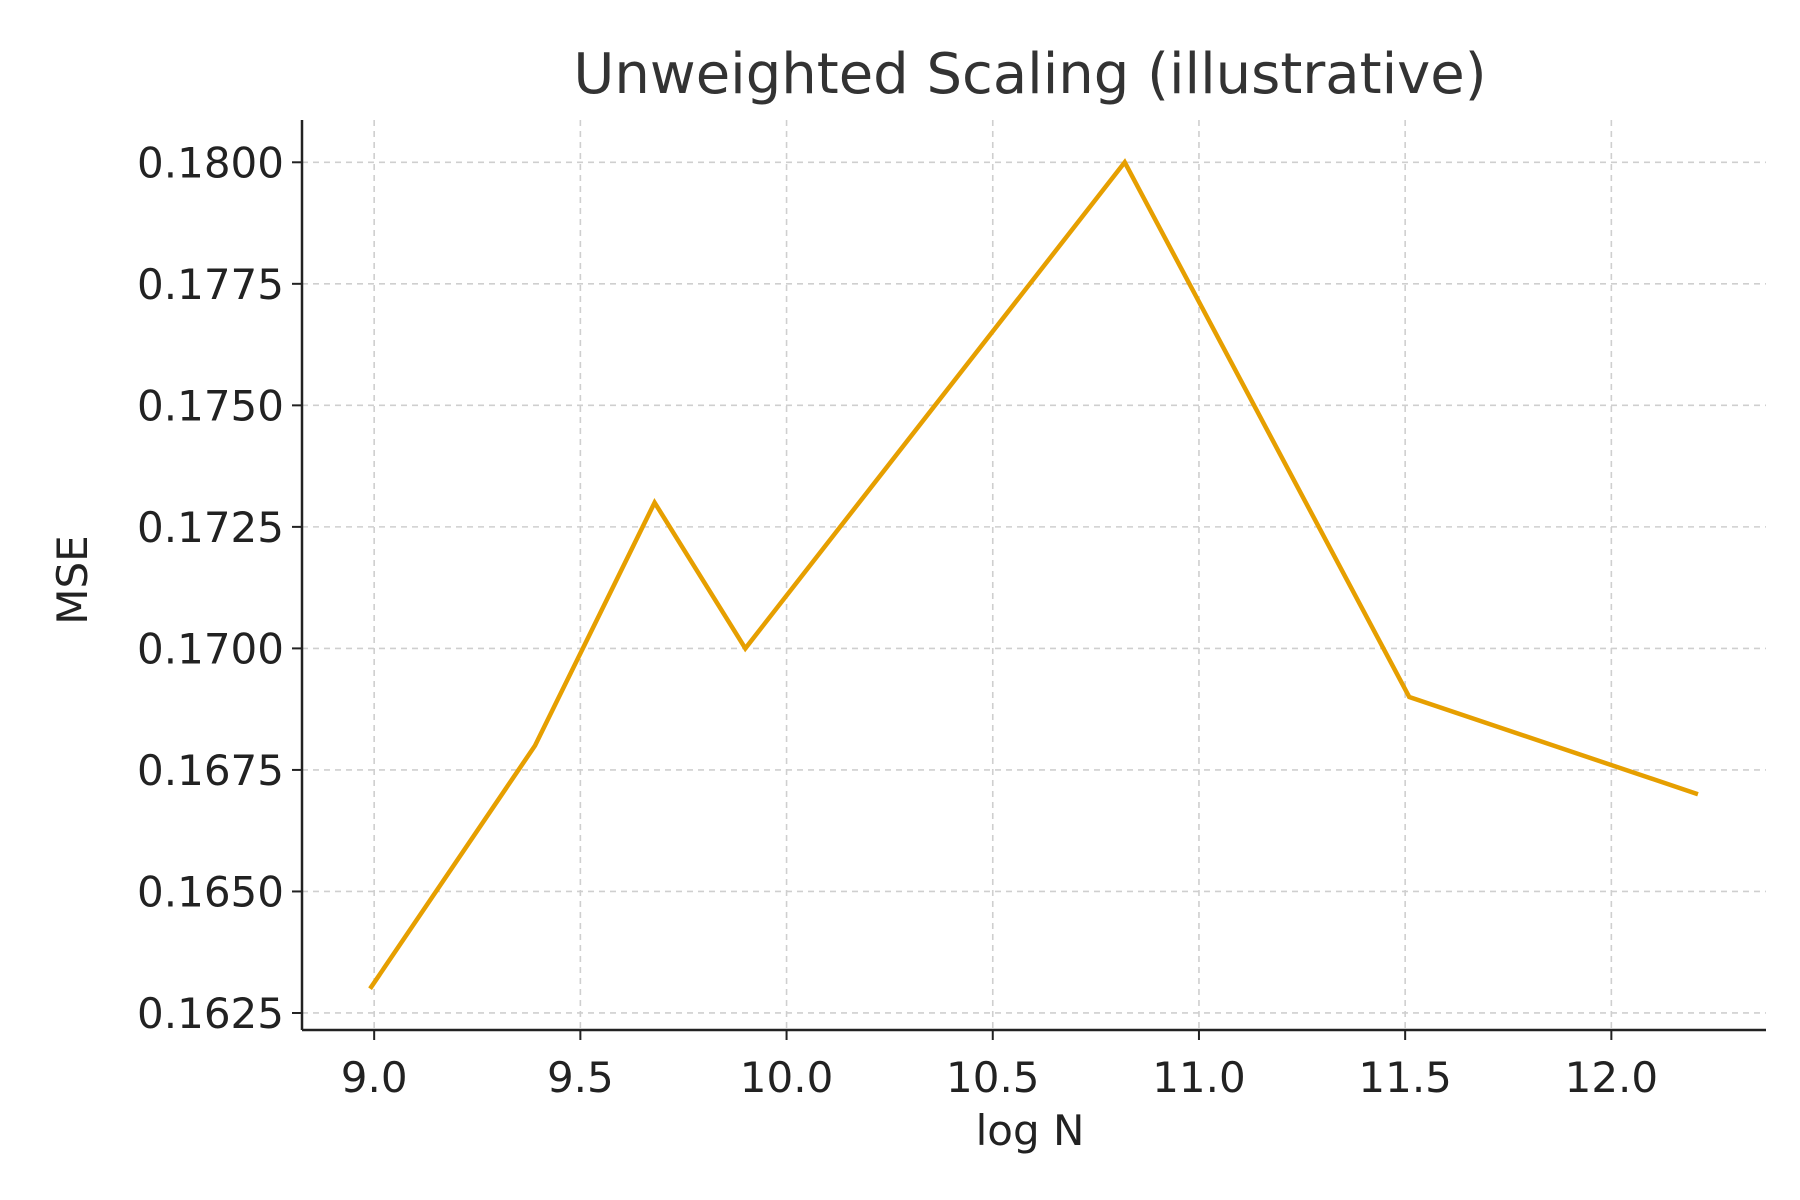 The image size is (1800, 1200). What do you see at coordinates (1030, 1130) in the screenshot?
I see `x-axis-label: log N` at bounding box center [1030, 1130].